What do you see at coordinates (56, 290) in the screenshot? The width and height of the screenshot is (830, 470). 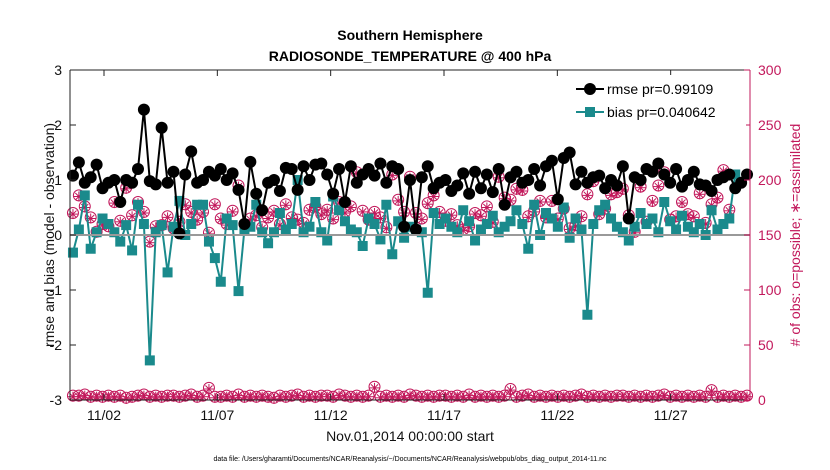 I see `y-tick-label: -1` at bounding box center [56, 290].